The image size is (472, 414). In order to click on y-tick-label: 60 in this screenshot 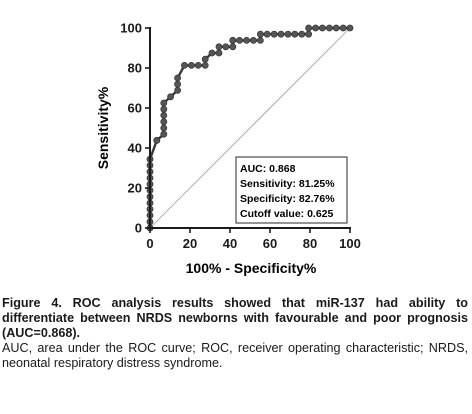, I will do `click(135, 108)`.